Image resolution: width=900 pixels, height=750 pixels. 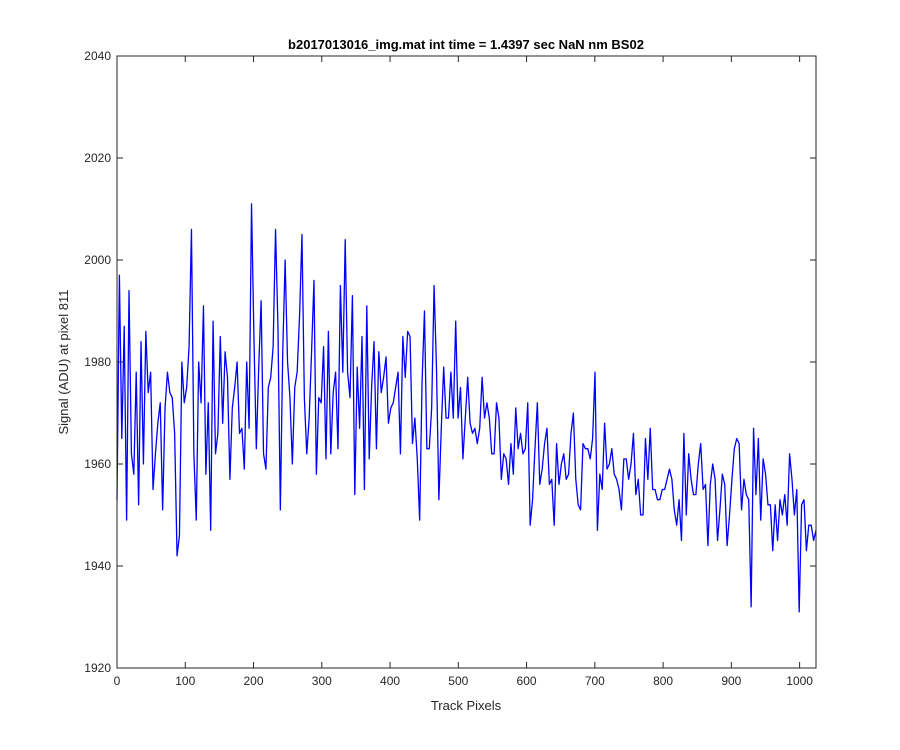 I want to click on y-tick-label: 2000, so click(x=97, y=260).